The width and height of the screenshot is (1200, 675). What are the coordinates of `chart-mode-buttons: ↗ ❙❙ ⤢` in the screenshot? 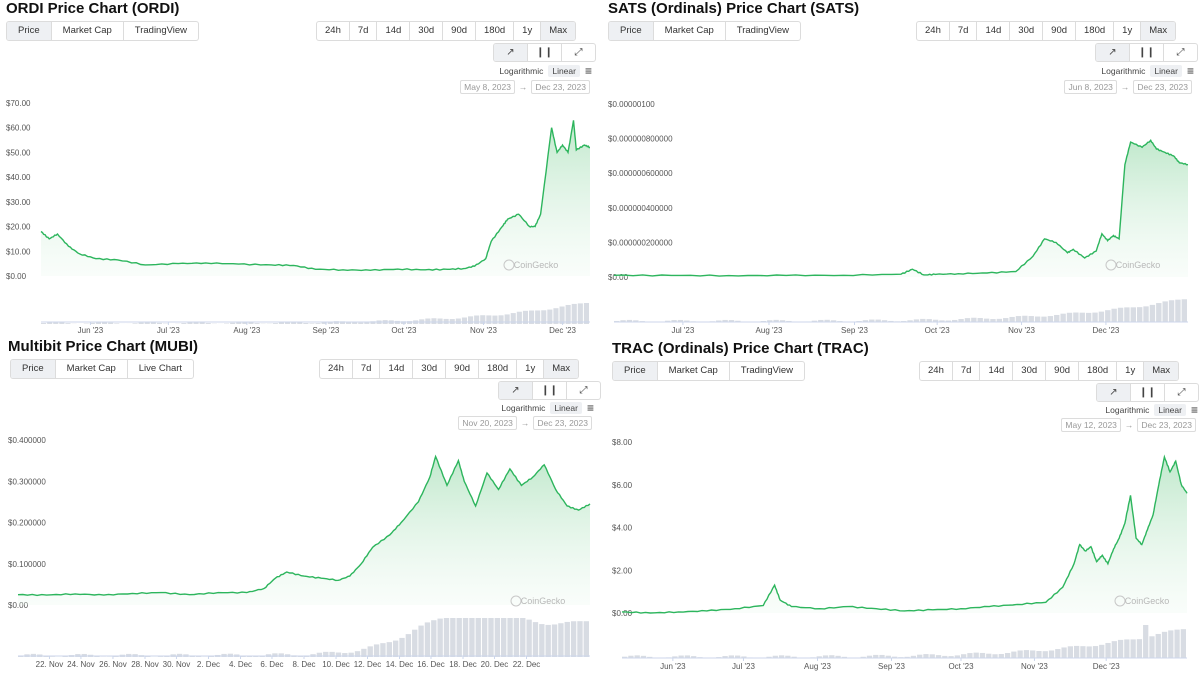 It's located at (1147, 392).